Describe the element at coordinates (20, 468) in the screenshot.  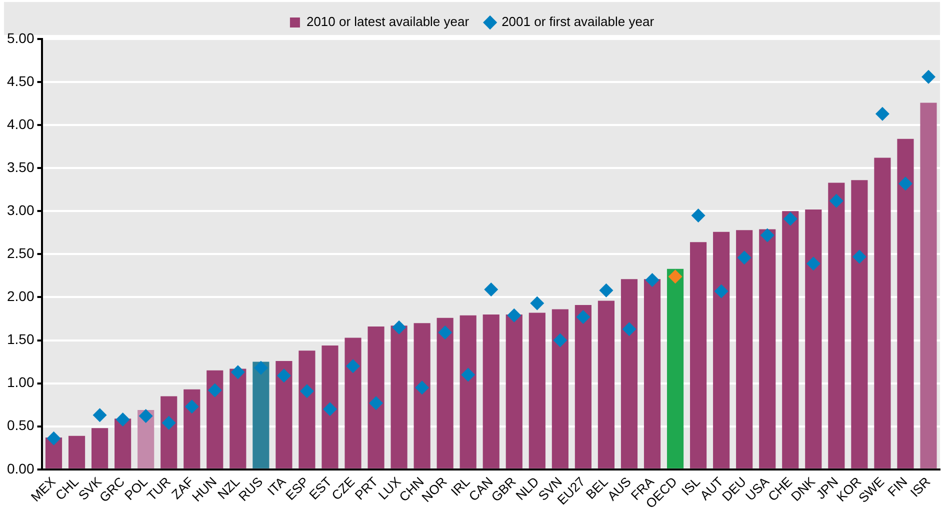
I see `y-tick-label: 0.00` at that location.